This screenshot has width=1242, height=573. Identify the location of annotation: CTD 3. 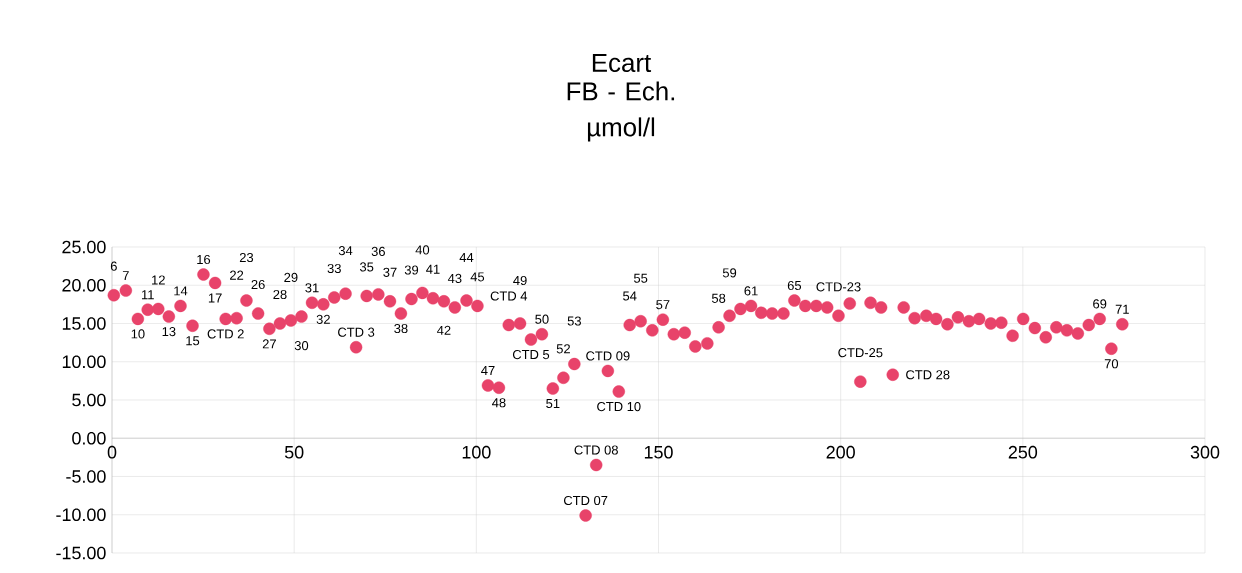
(356, 332).